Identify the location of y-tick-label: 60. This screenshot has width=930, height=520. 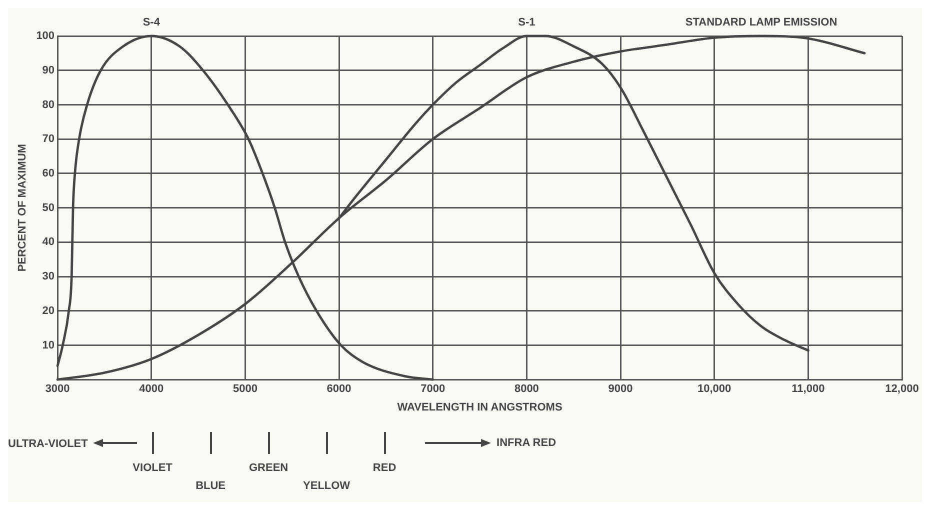
(48, 173).